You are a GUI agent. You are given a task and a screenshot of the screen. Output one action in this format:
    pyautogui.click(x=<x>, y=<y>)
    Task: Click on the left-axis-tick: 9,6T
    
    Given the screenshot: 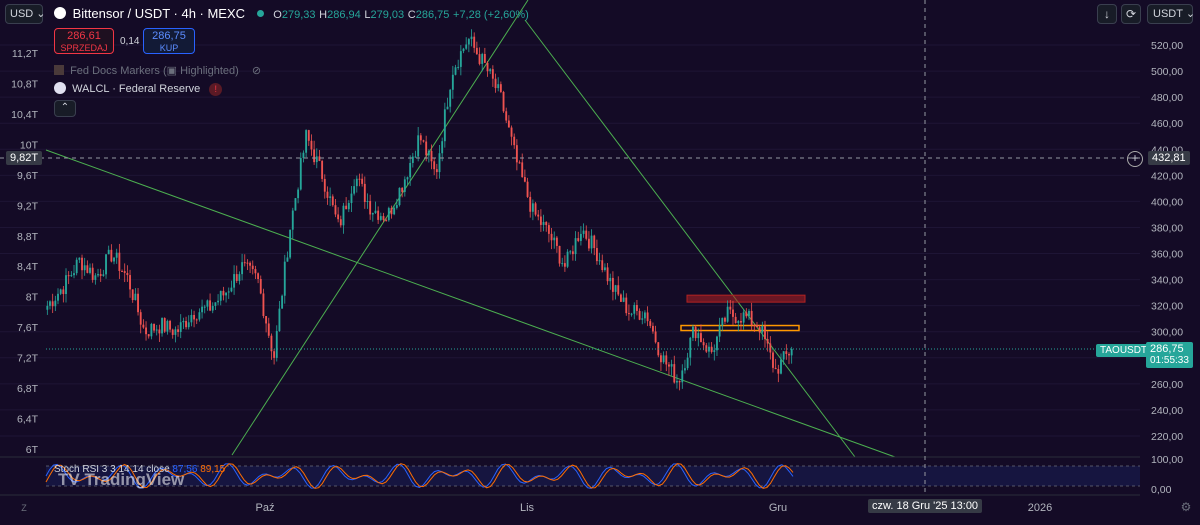 What is the action you would take?
    pyautogui.click(x=28, y=176)
    